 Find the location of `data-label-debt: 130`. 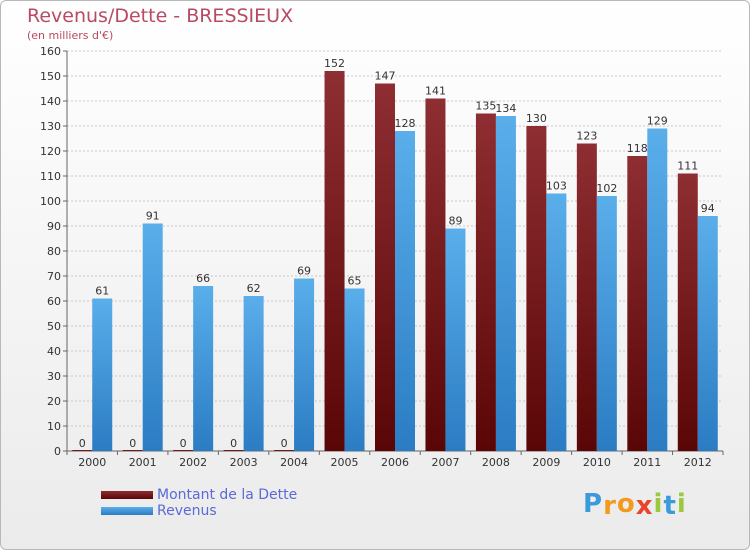

data-label-debt: 130 is located at coordinates (536, 118).